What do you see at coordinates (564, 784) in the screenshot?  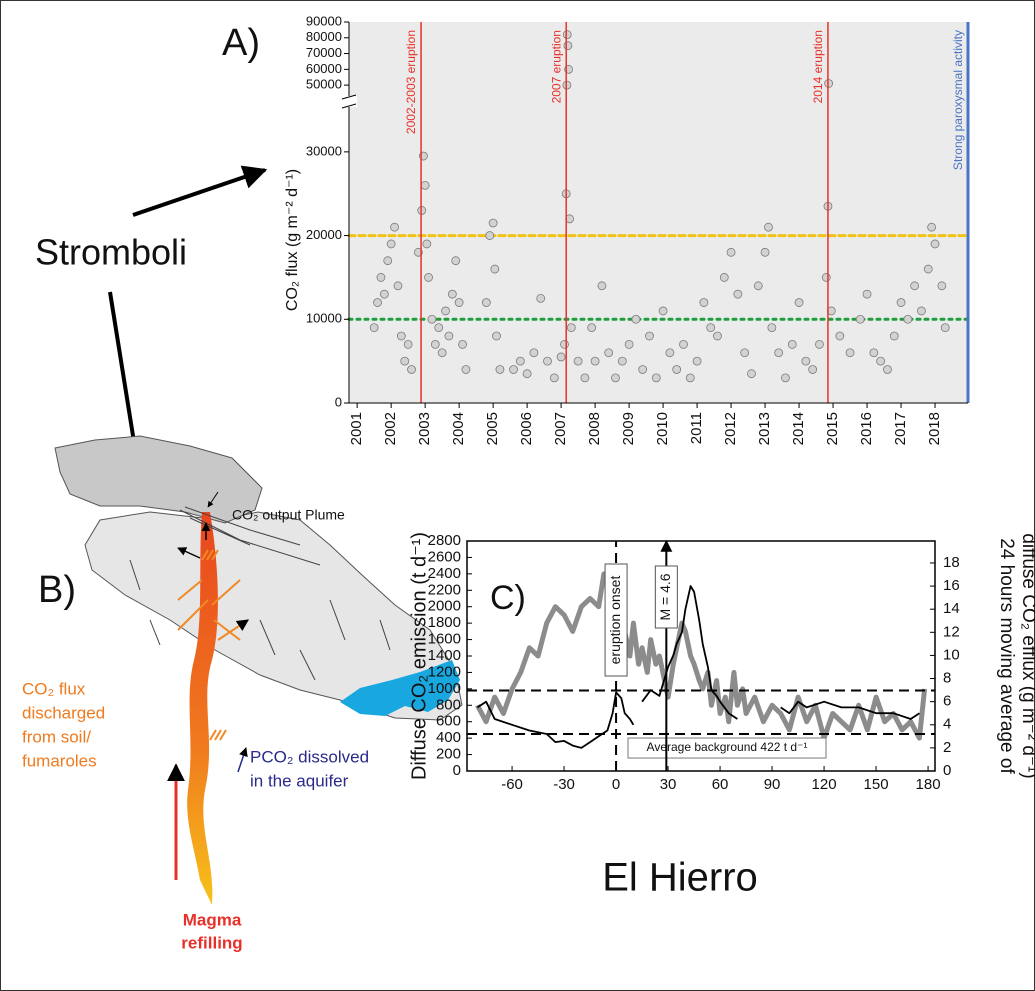 I see `x-tick-label: -30` at bounding box center [564, 784].